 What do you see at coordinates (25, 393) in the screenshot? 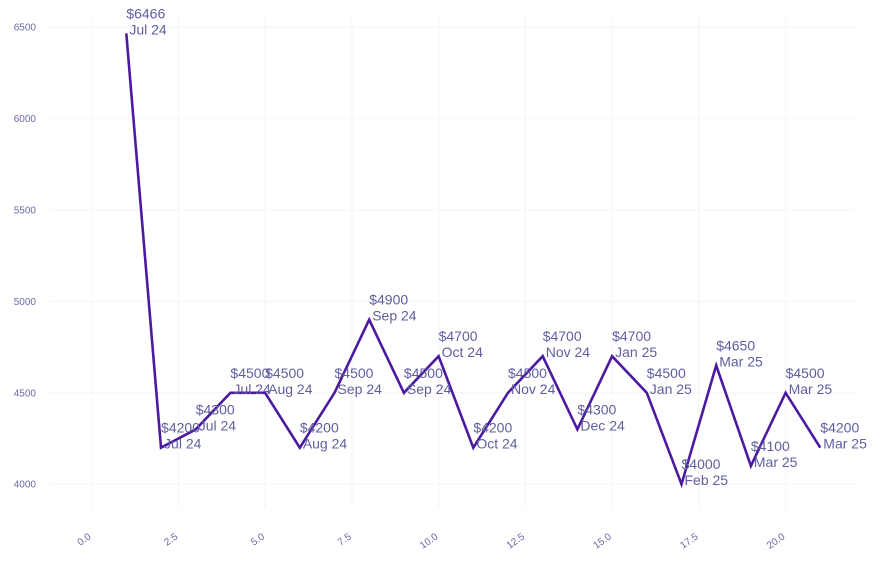
I see `y-tick-label: 4500` at bounding box center [25, 393].